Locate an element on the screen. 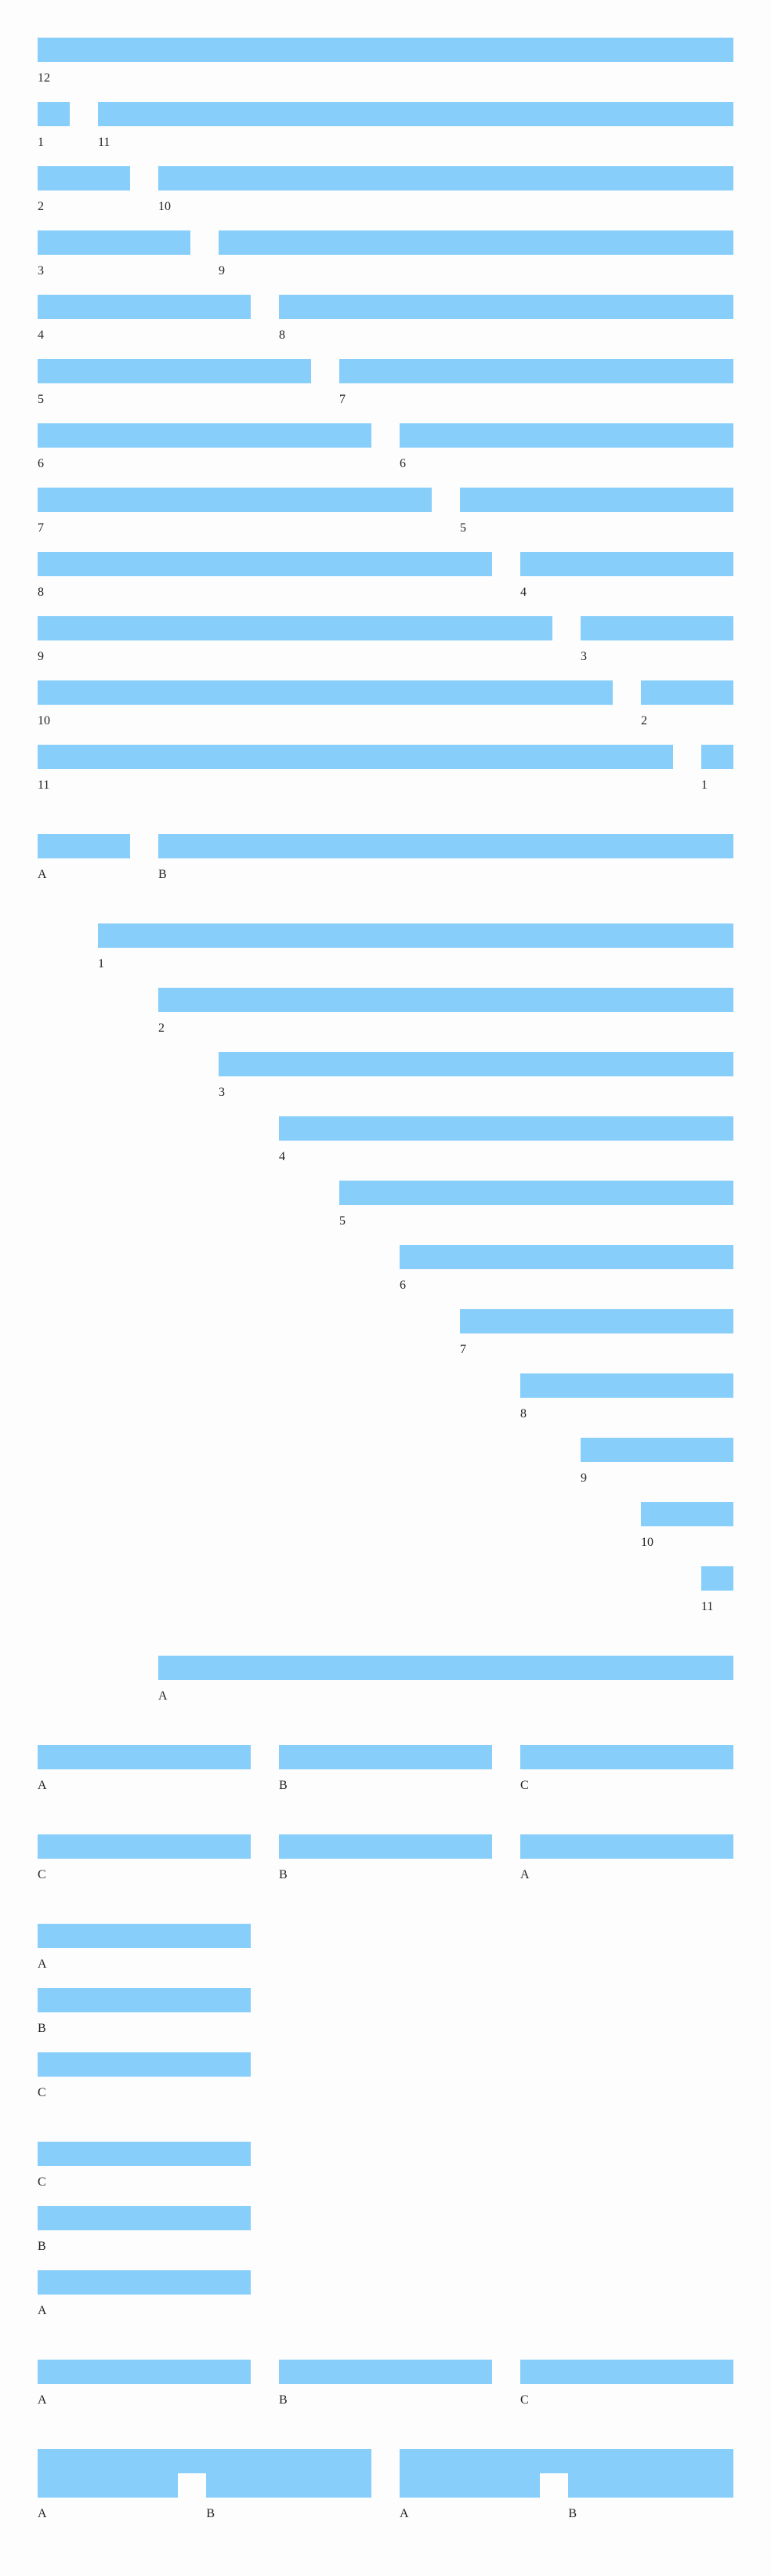  nested-container-bar is located at coordinates (204, 2461).